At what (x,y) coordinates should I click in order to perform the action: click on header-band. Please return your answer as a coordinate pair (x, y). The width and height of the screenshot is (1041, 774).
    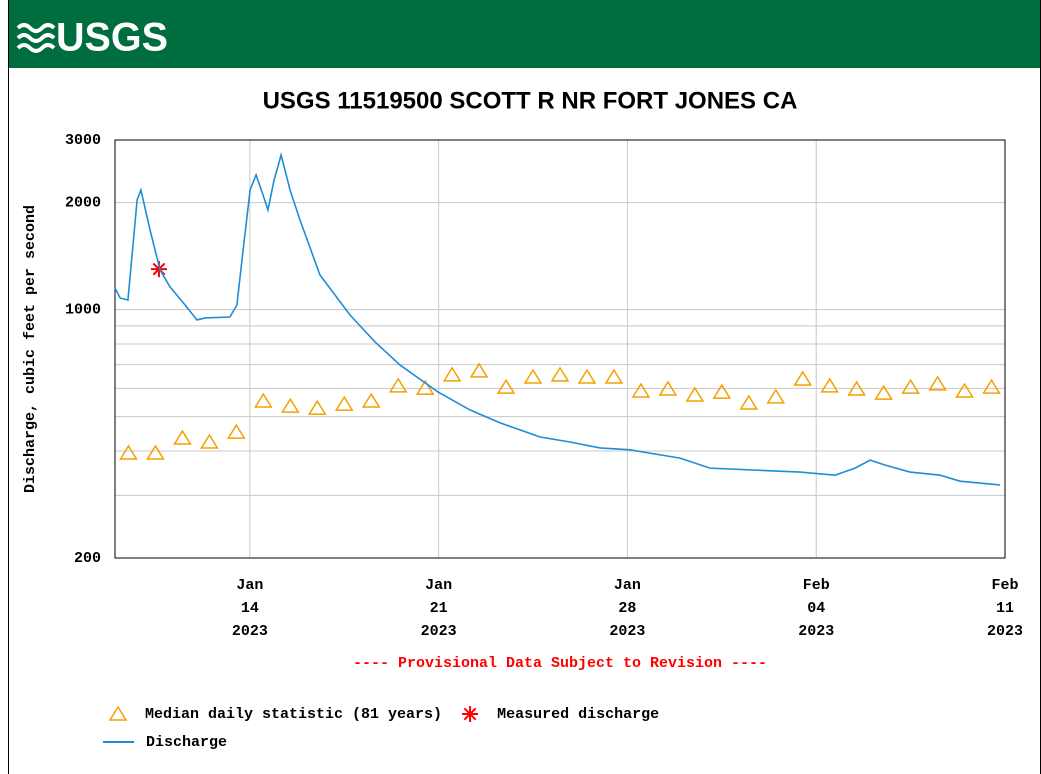
    Looking at the image, I should click on (524, 34).